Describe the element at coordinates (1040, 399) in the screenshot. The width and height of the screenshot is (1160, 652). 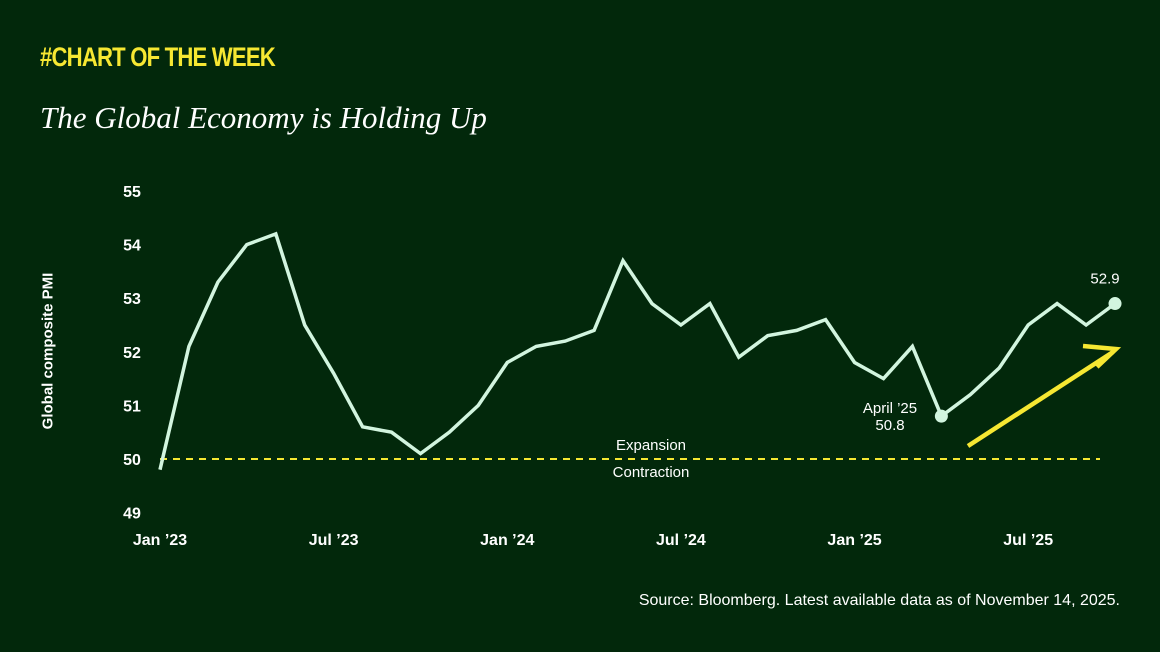
I see `trend-arrow-icon` at that location.